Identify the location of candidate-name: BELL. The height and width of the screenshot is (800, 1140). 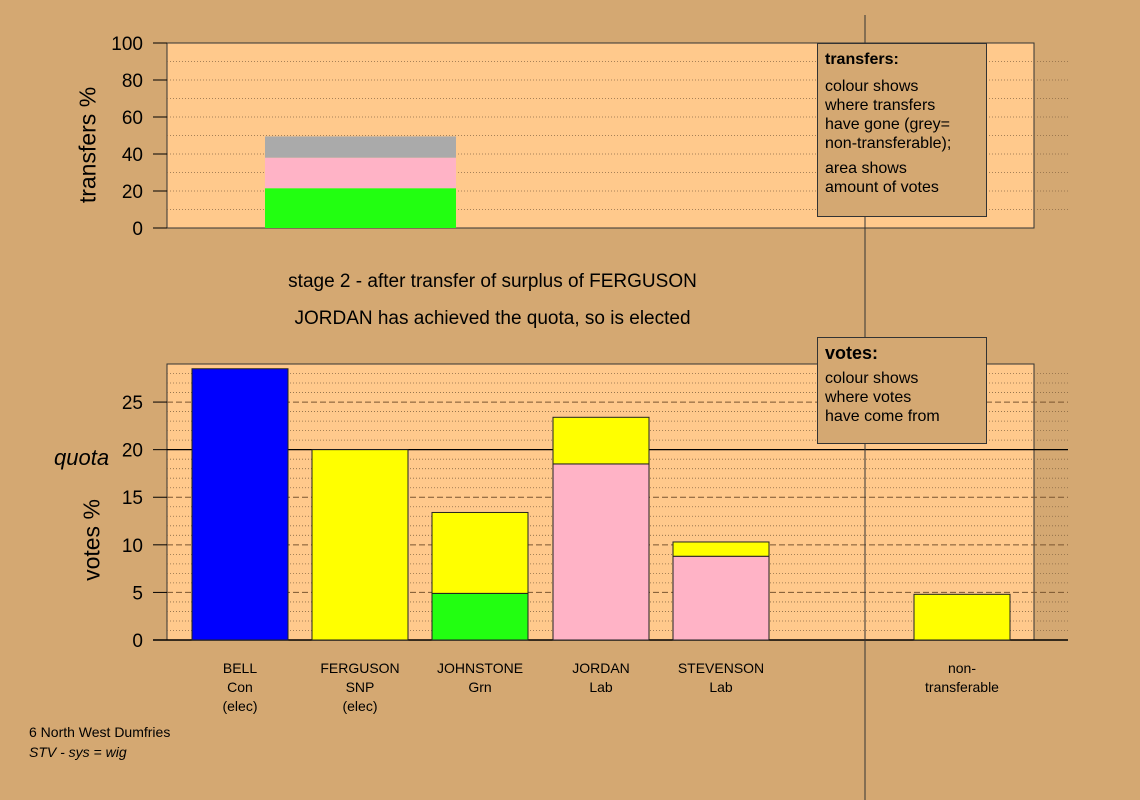
(240, 668).